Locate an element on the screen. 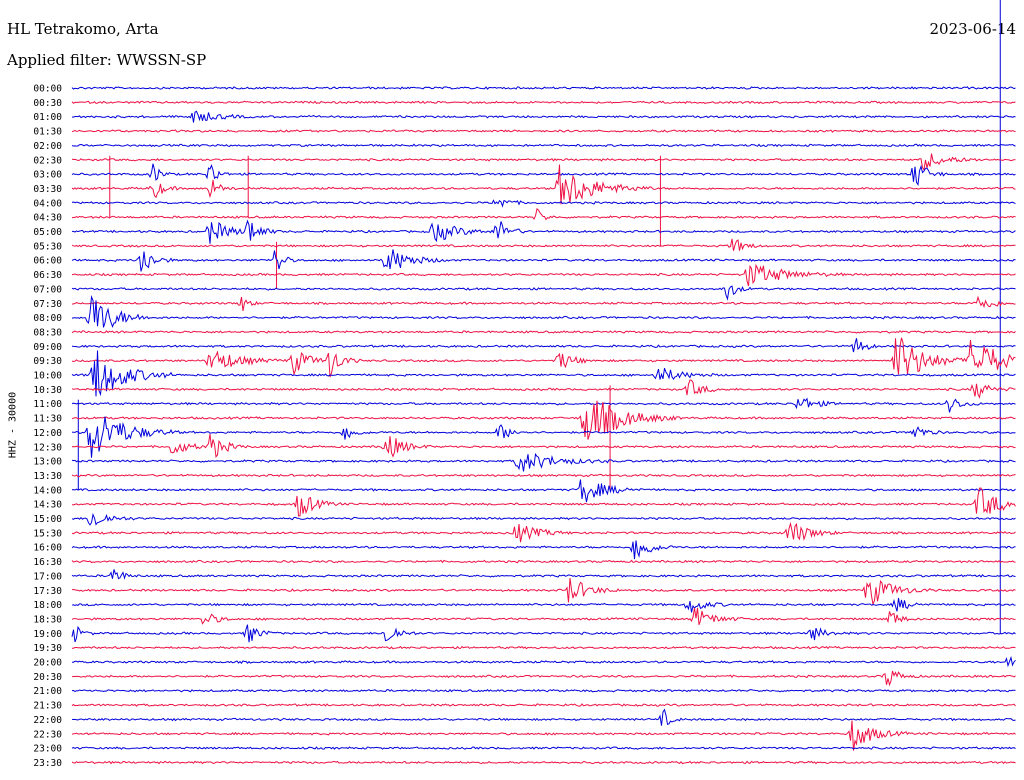 This screenshot has height=780, width=1024. time-tick-label: 13:00 is located at coordinates (47, 462).